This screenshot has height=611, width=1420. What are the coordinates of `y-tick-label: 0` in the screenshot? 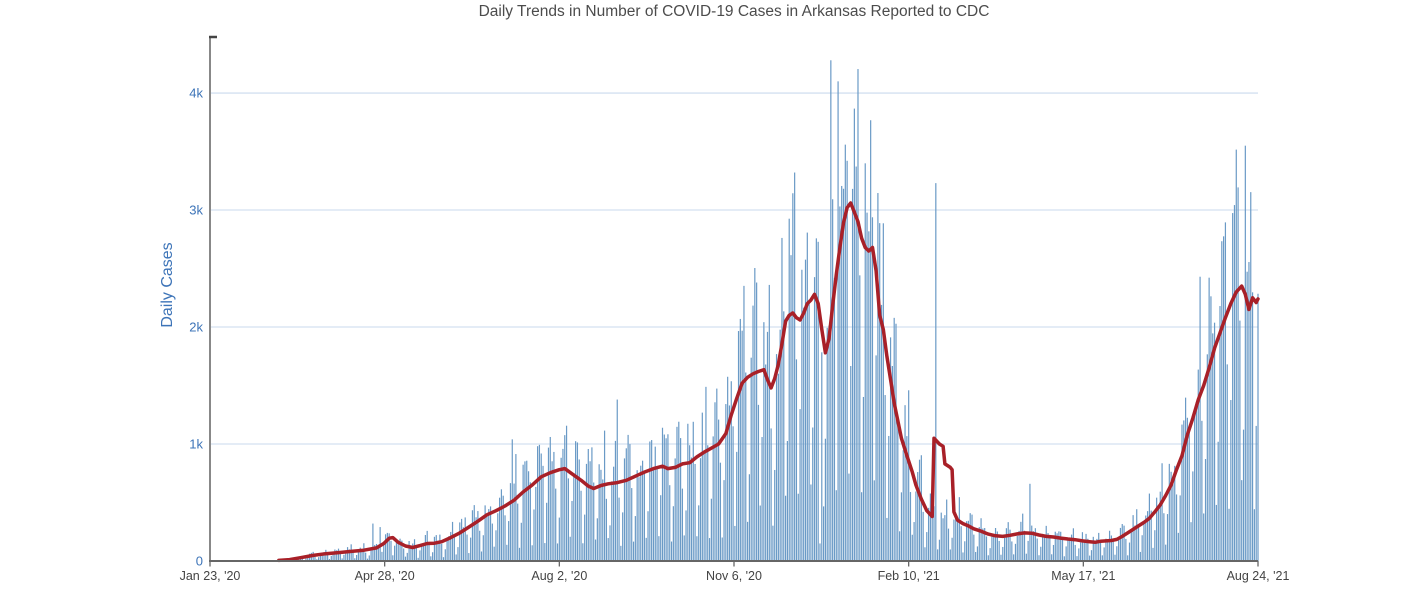 It's located at (199, 561).